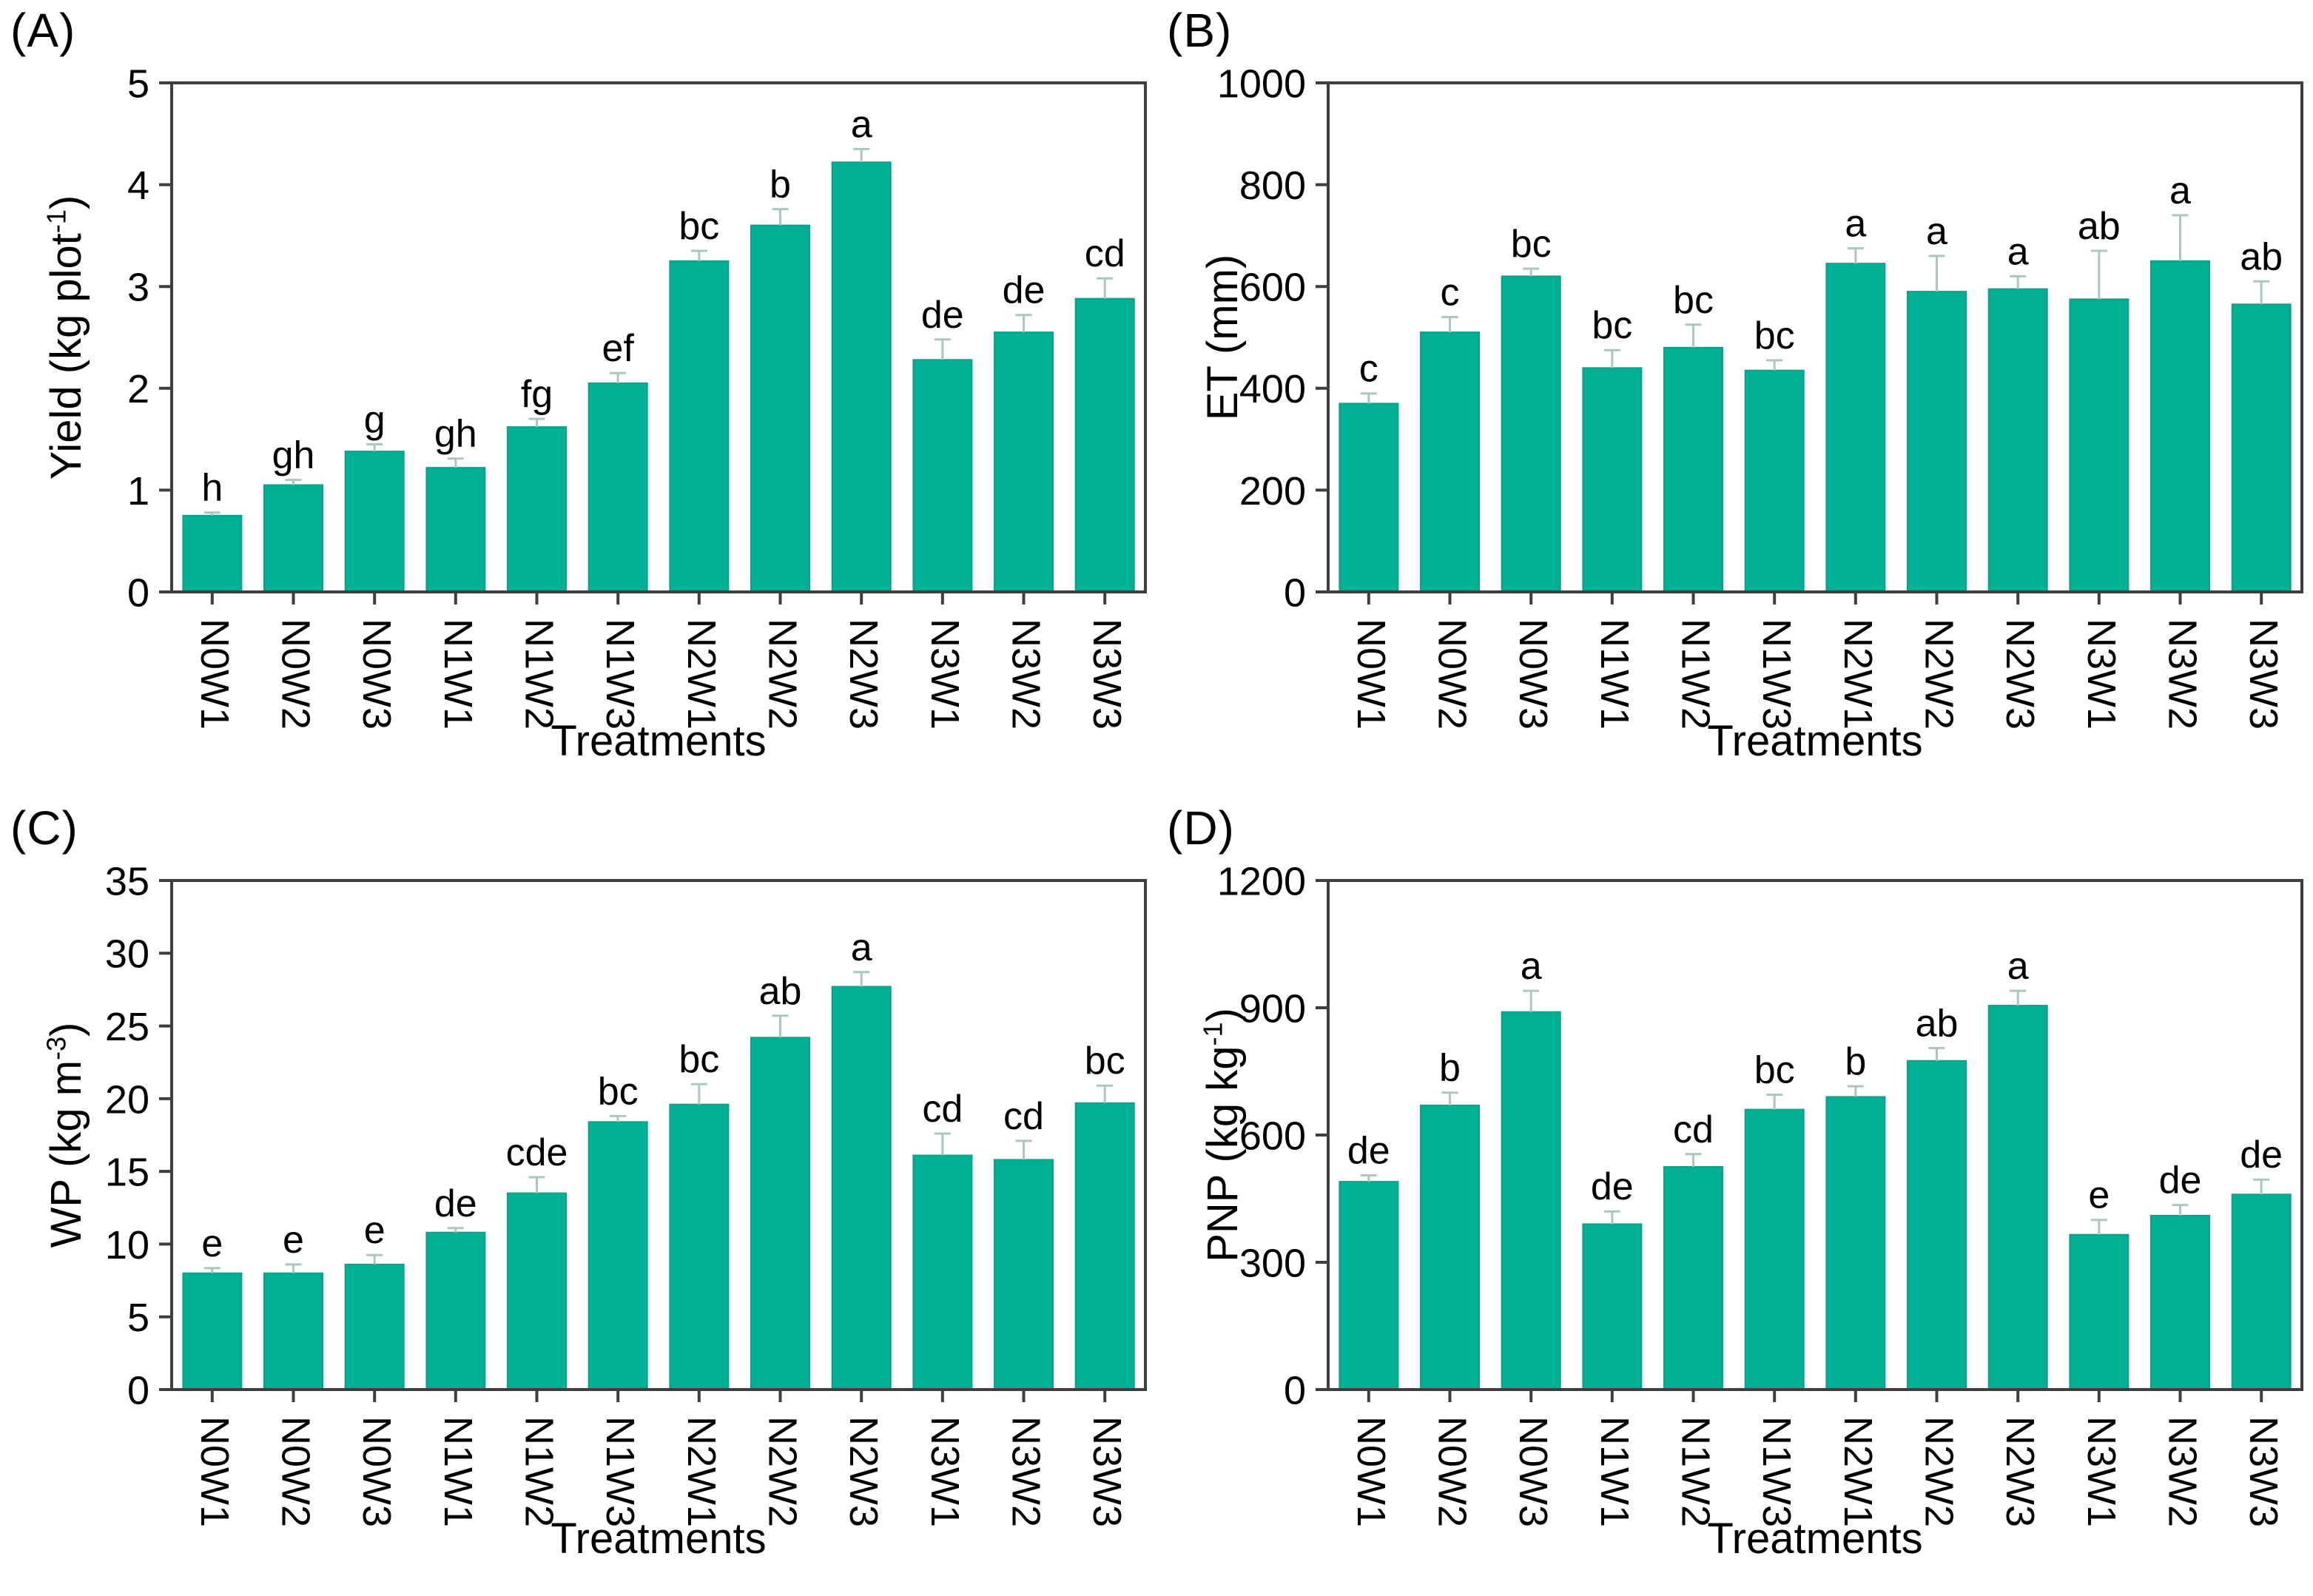 This screenshot has height=1596, width=2313. I want to click on y-tick-label: 35, so click(127, 881).